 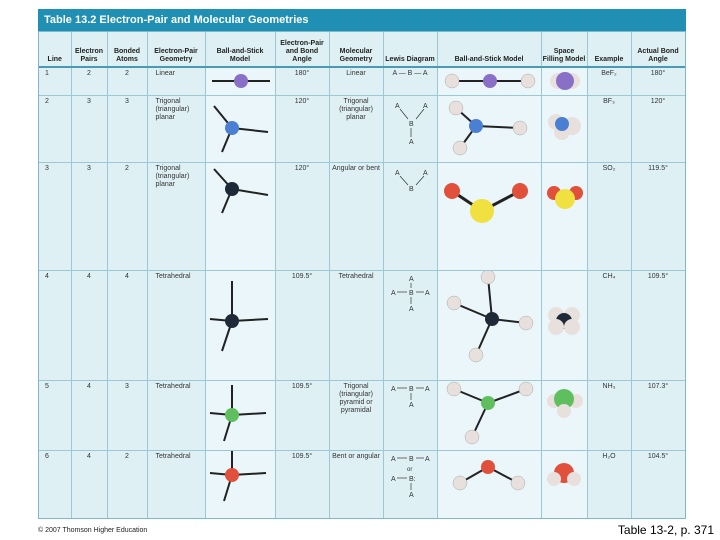 I want to click on bf3-model-icon, so click(x=487, y=127).